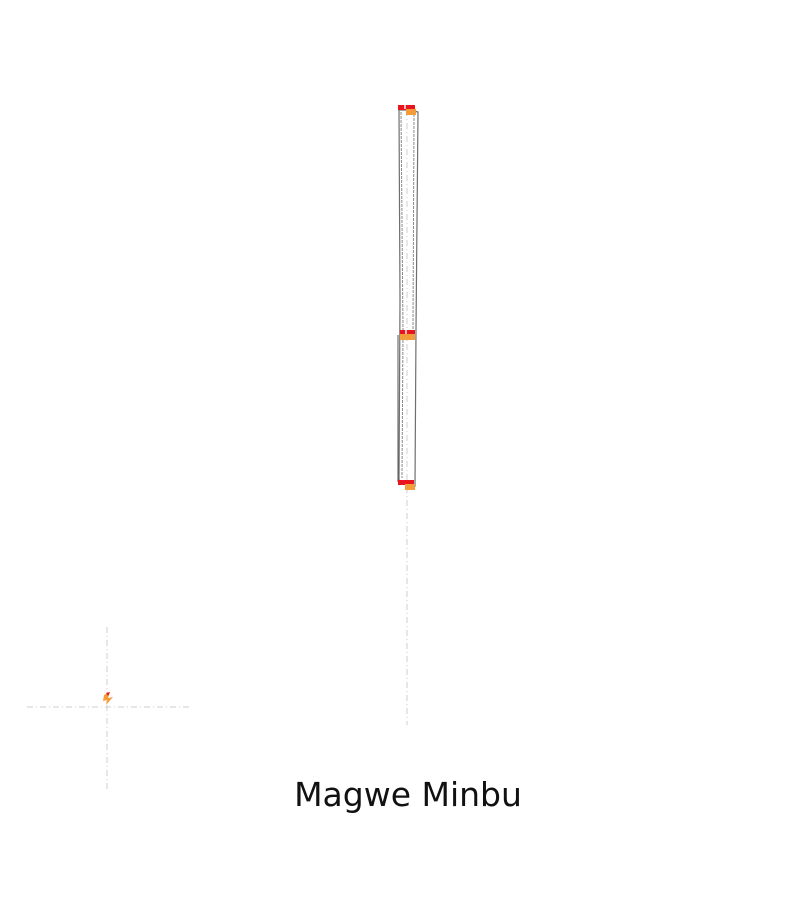 The height and width of the screenshot is (900, 800). I want to click on bottom-marker, so click(406, 485).